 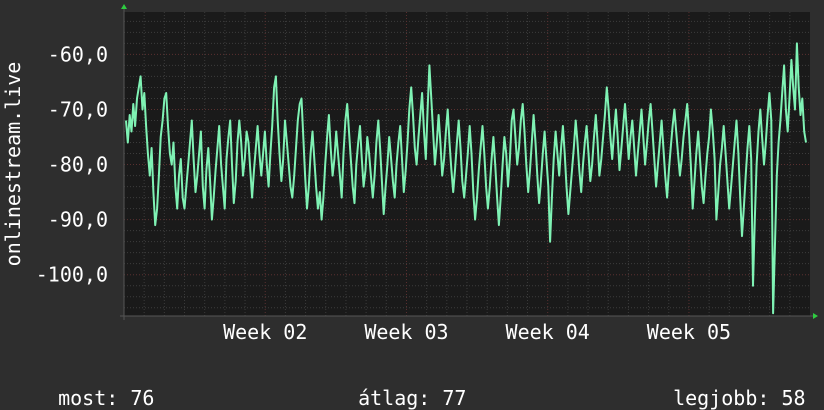 I want to click on x-axis-arrow-icon, so click(x=815, y=316).